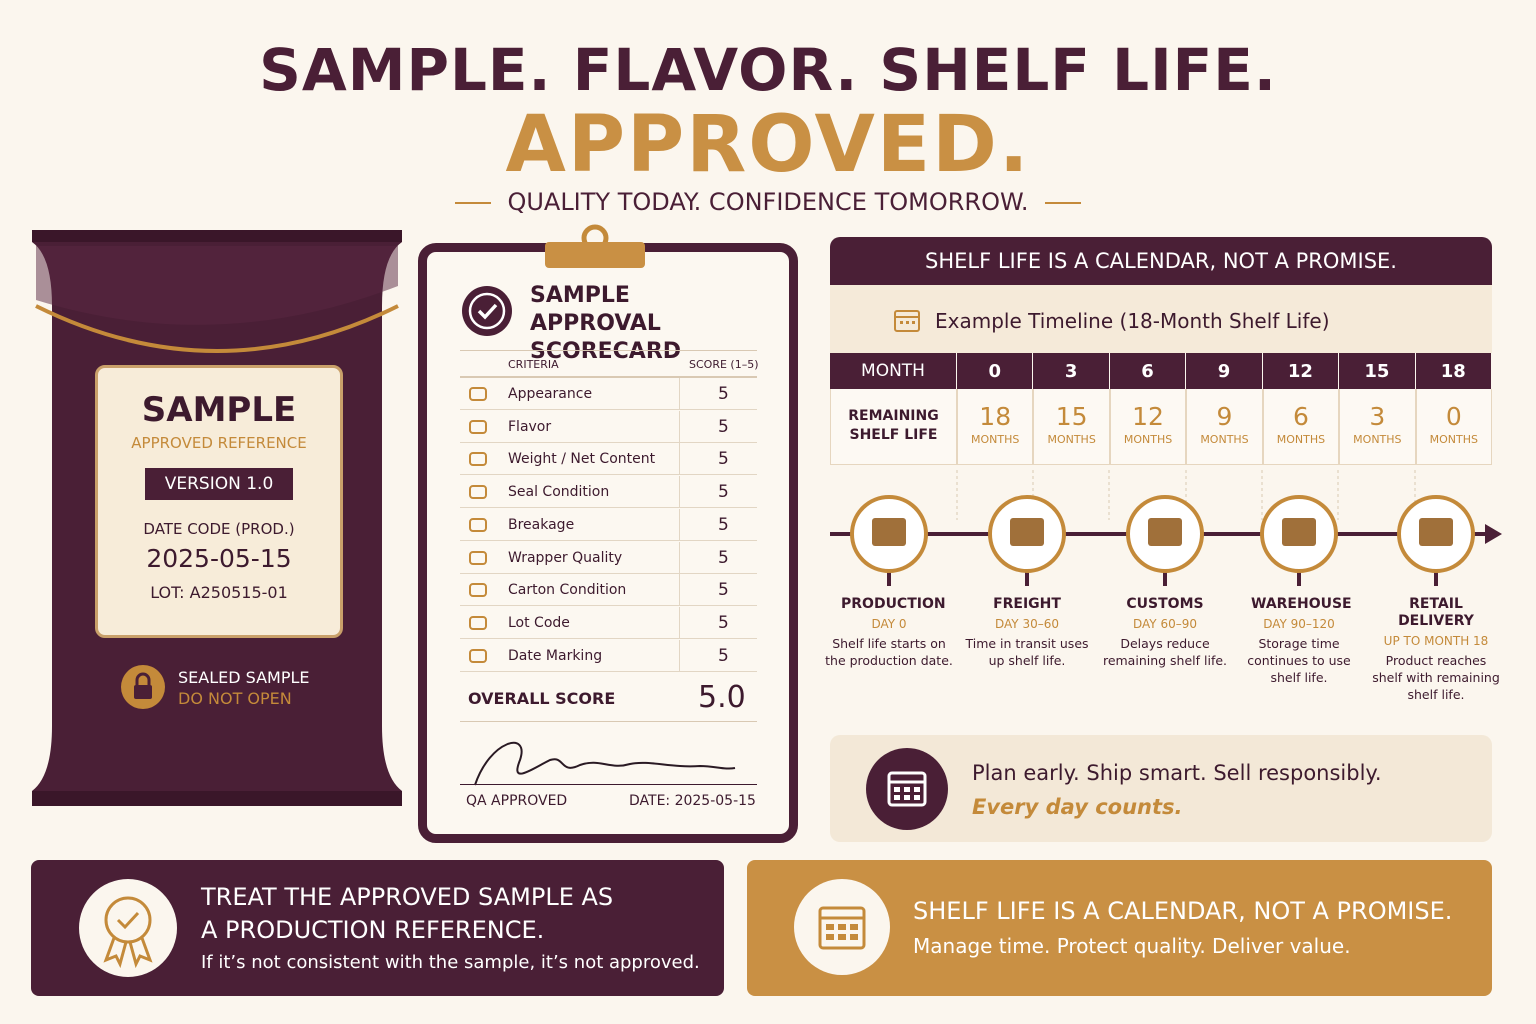 Image resolution: width=1536 pixels, height=1024 pixels. Describe the element at coordinates (530, 426) in the screenshot. I see `criteria-name: Flavor` at that location.